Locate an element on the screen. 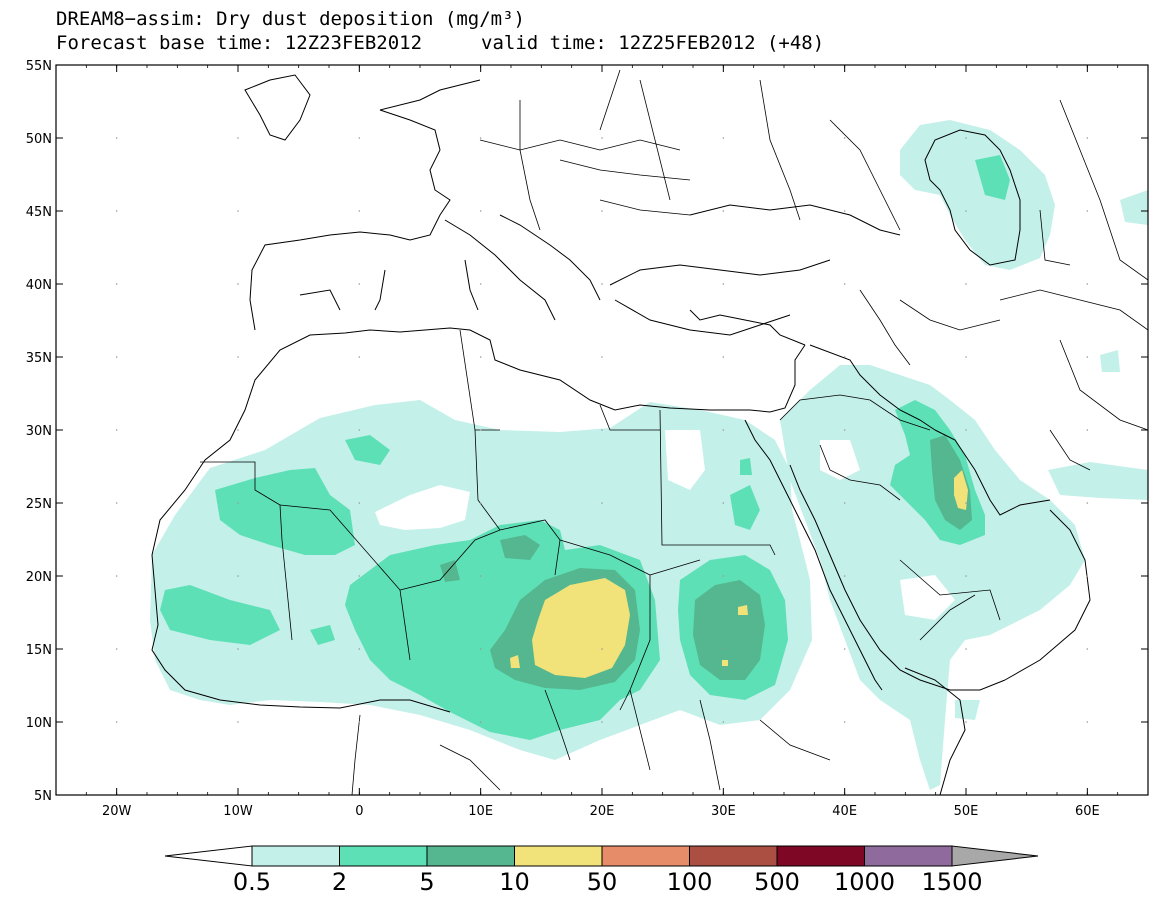  colorbar: 0.5 2 5 10 50 100 500 1000 1500 is located at coordinates (601, 870).